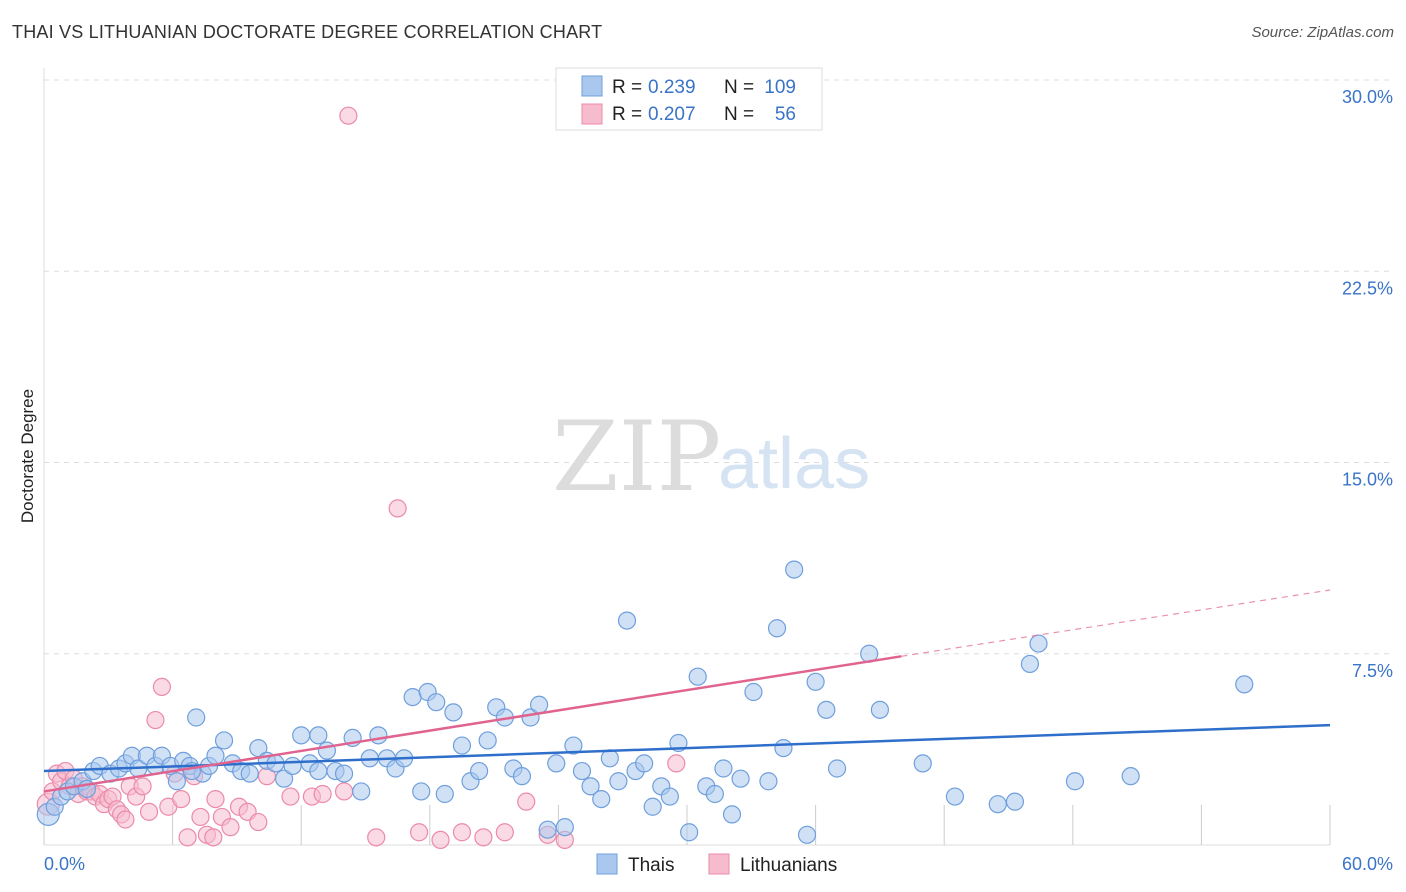 The image size is (1406, 892). I want to click on x-tick-label-max: 60.0%, so click(1367, 864).